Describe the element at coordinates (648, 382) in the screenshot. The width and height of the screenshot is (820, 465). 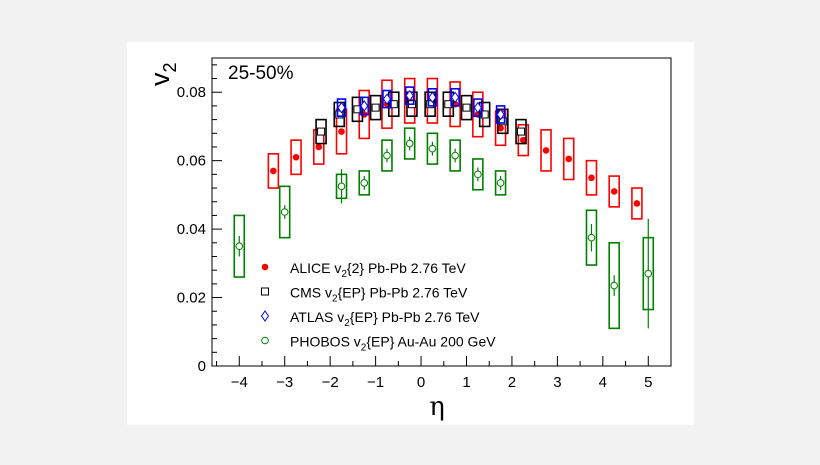
I see `x-tick-label: 5` at that location.